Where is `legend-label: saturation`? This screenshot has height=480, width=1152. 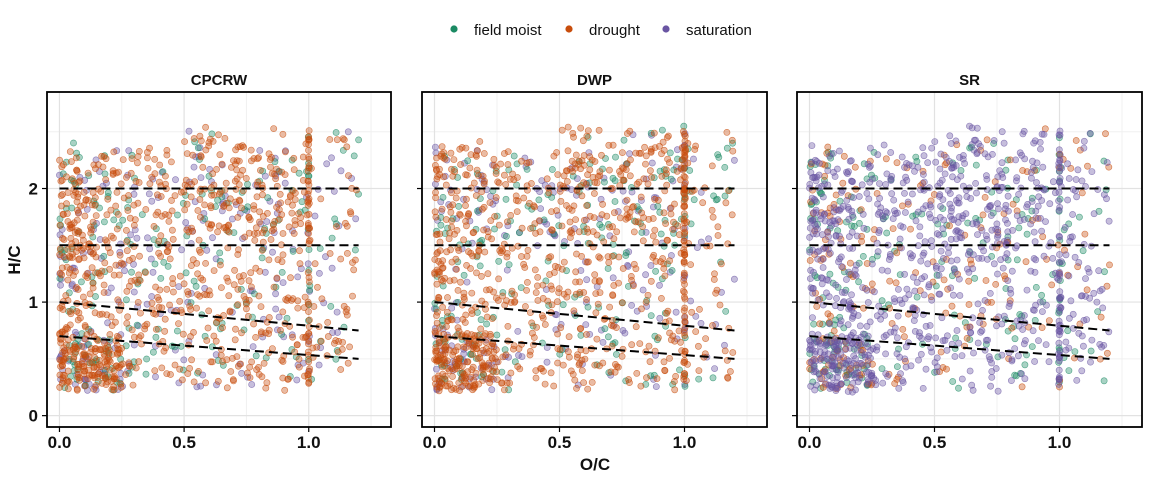 legend-label: saturation is located at coordinates (719, 30).